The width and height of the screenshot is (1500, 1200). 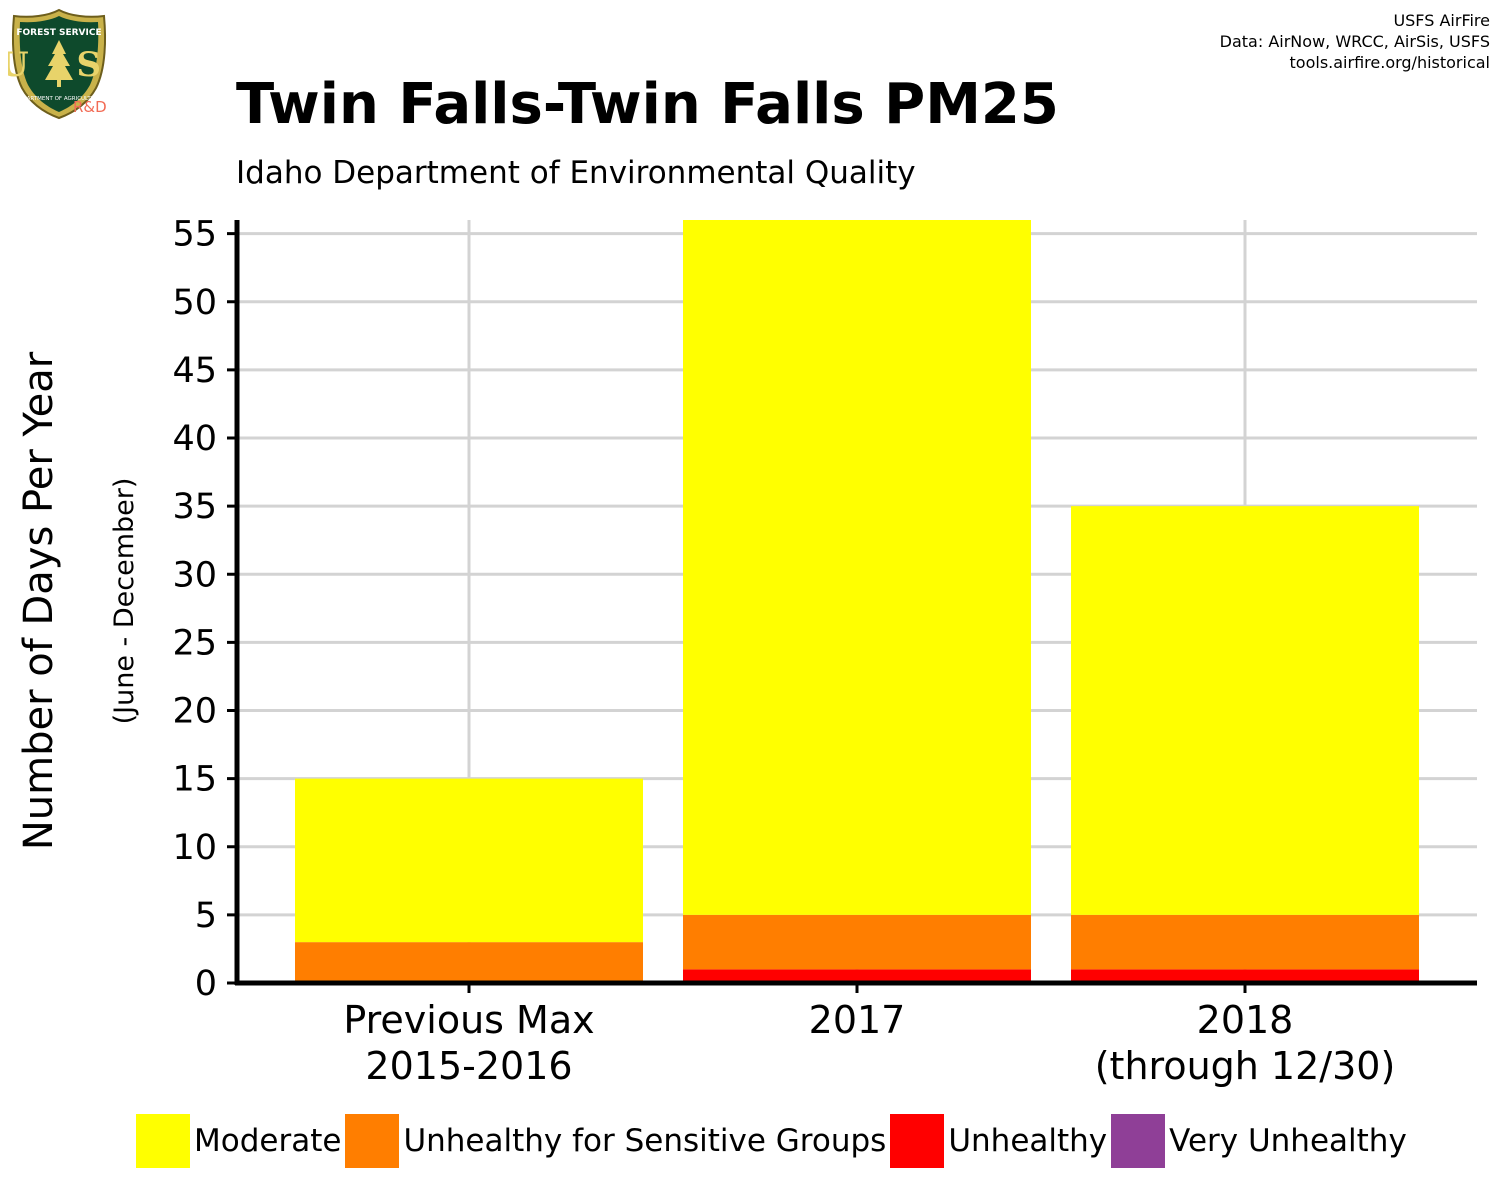 What do you see at coordinates (194, 848) in the screenshot?
I see `y-tick-label: 10` at bounding box center [194, 848].